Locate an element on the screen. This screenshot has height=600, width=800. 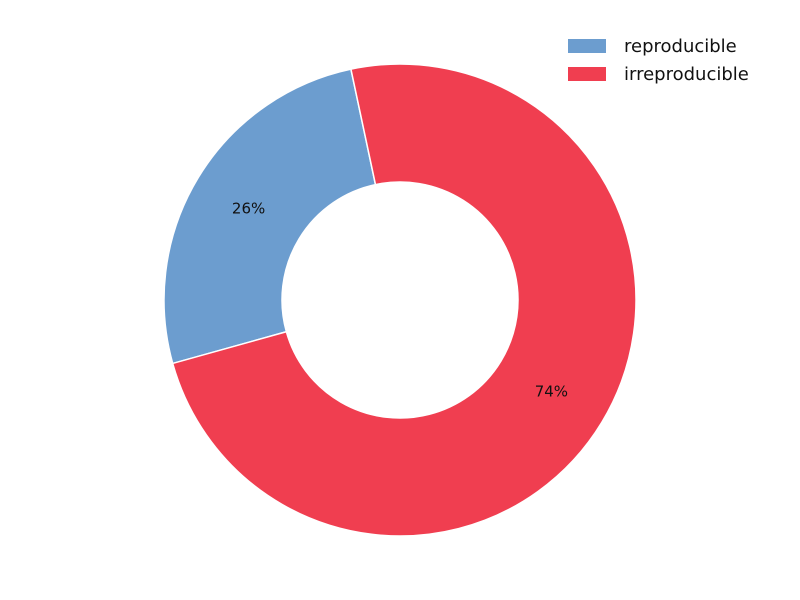
slice-reproducible is located at coordinates (270, 216).